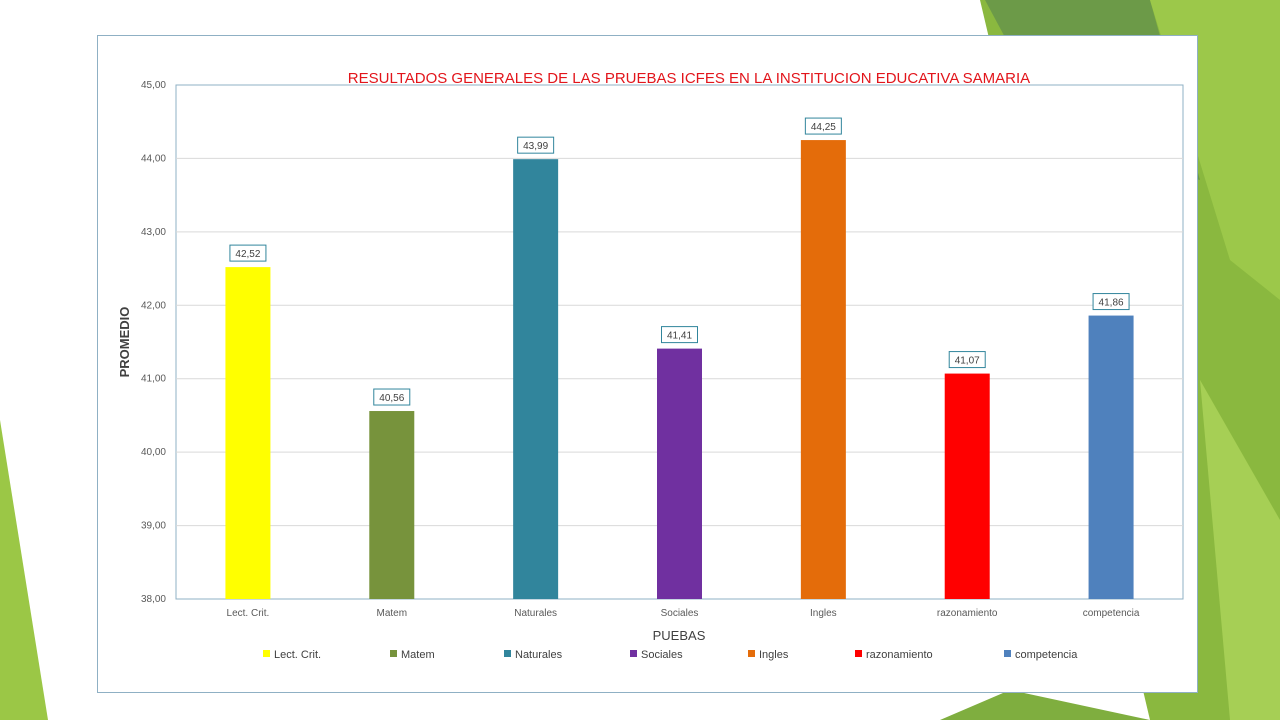  What do you see at coordinates (662, 655) in the screenshot?
I see `legend-entry: Sociales` at bounding box center [662, 655].